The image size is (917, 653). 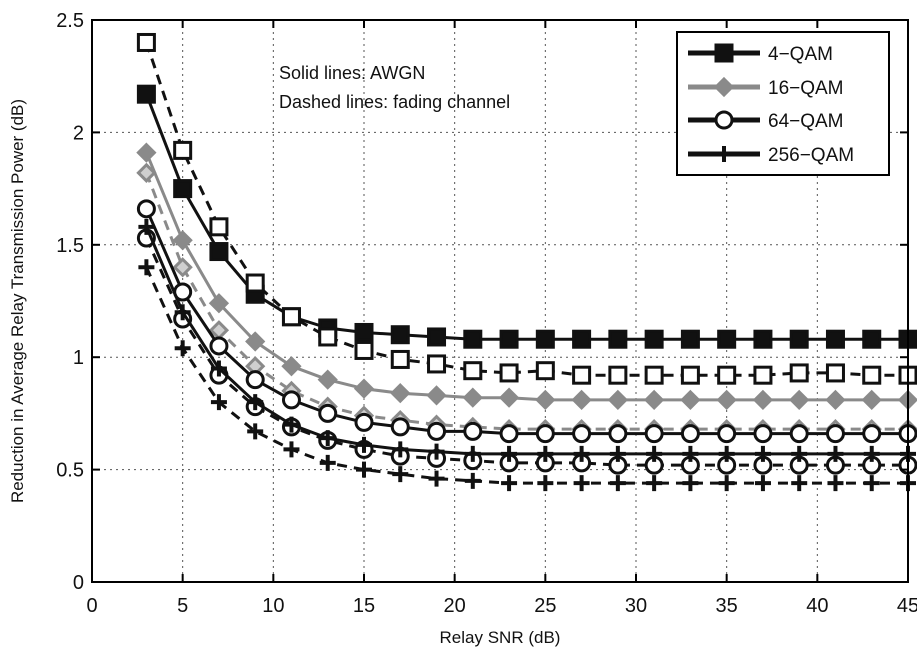 I want to click on x-tick-label: 0, so click(x=91, y=606).